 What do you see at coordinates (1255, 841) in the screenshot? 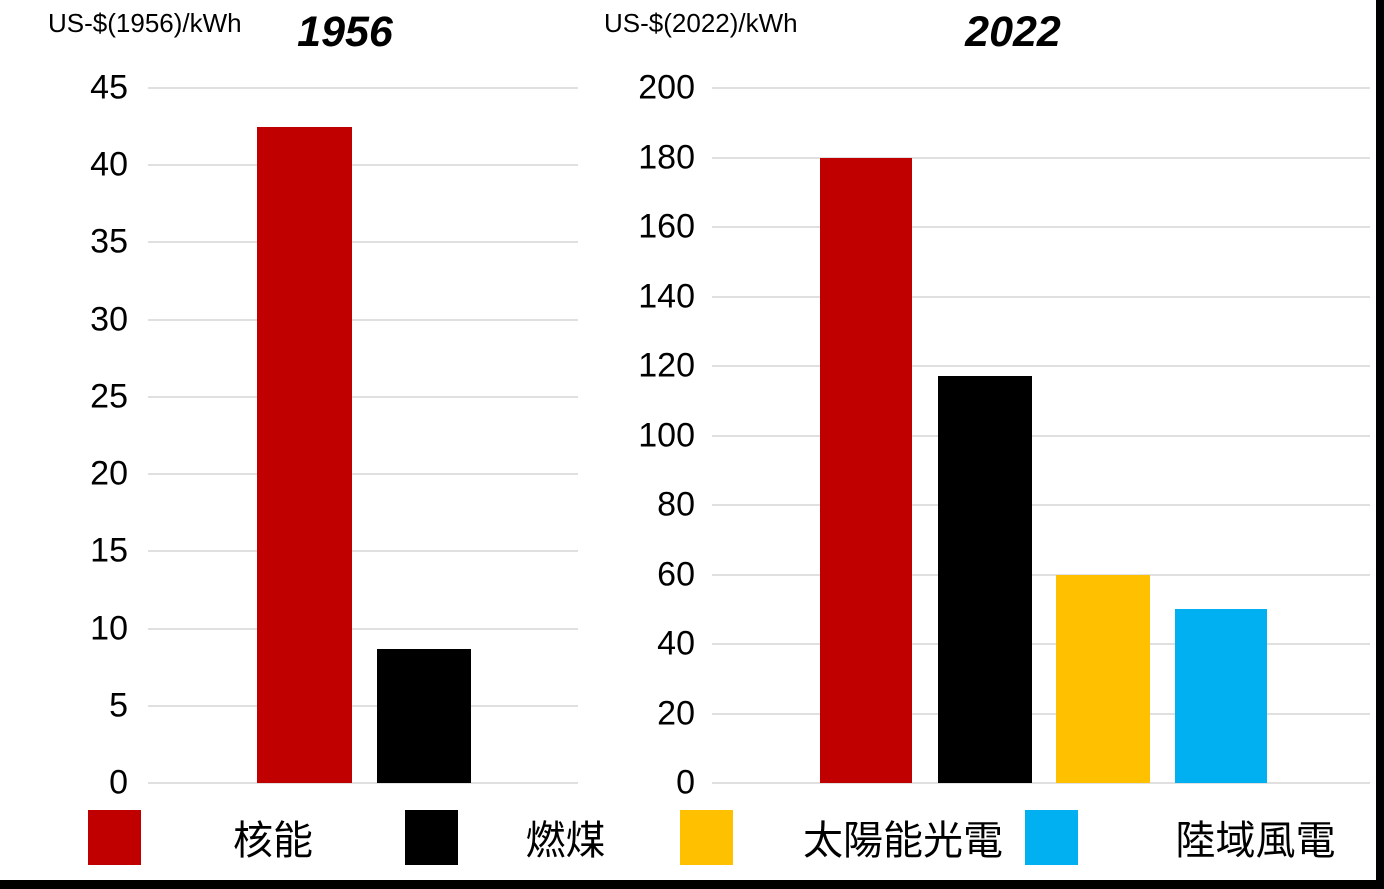
I see `legend-label-wind: 陸域風電` at bounding box center [1255, 841].